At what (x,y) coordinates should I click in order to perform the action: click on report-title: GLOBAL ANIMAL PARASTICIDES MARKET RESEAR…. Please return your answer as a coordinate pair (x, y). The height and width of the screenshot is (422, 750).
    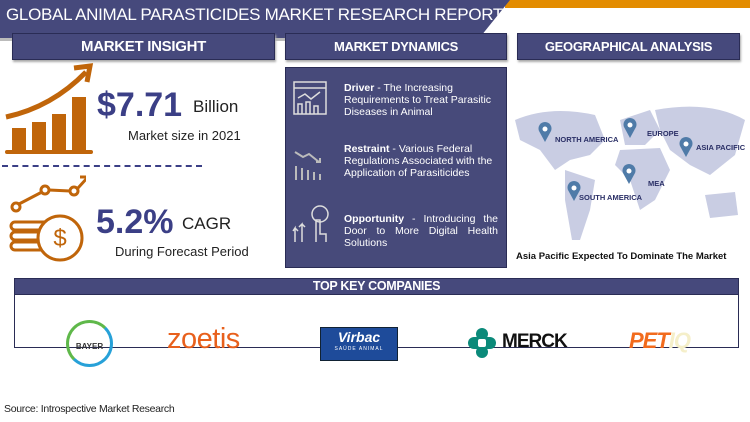
    Looking at the image, I should click on (255, 19).